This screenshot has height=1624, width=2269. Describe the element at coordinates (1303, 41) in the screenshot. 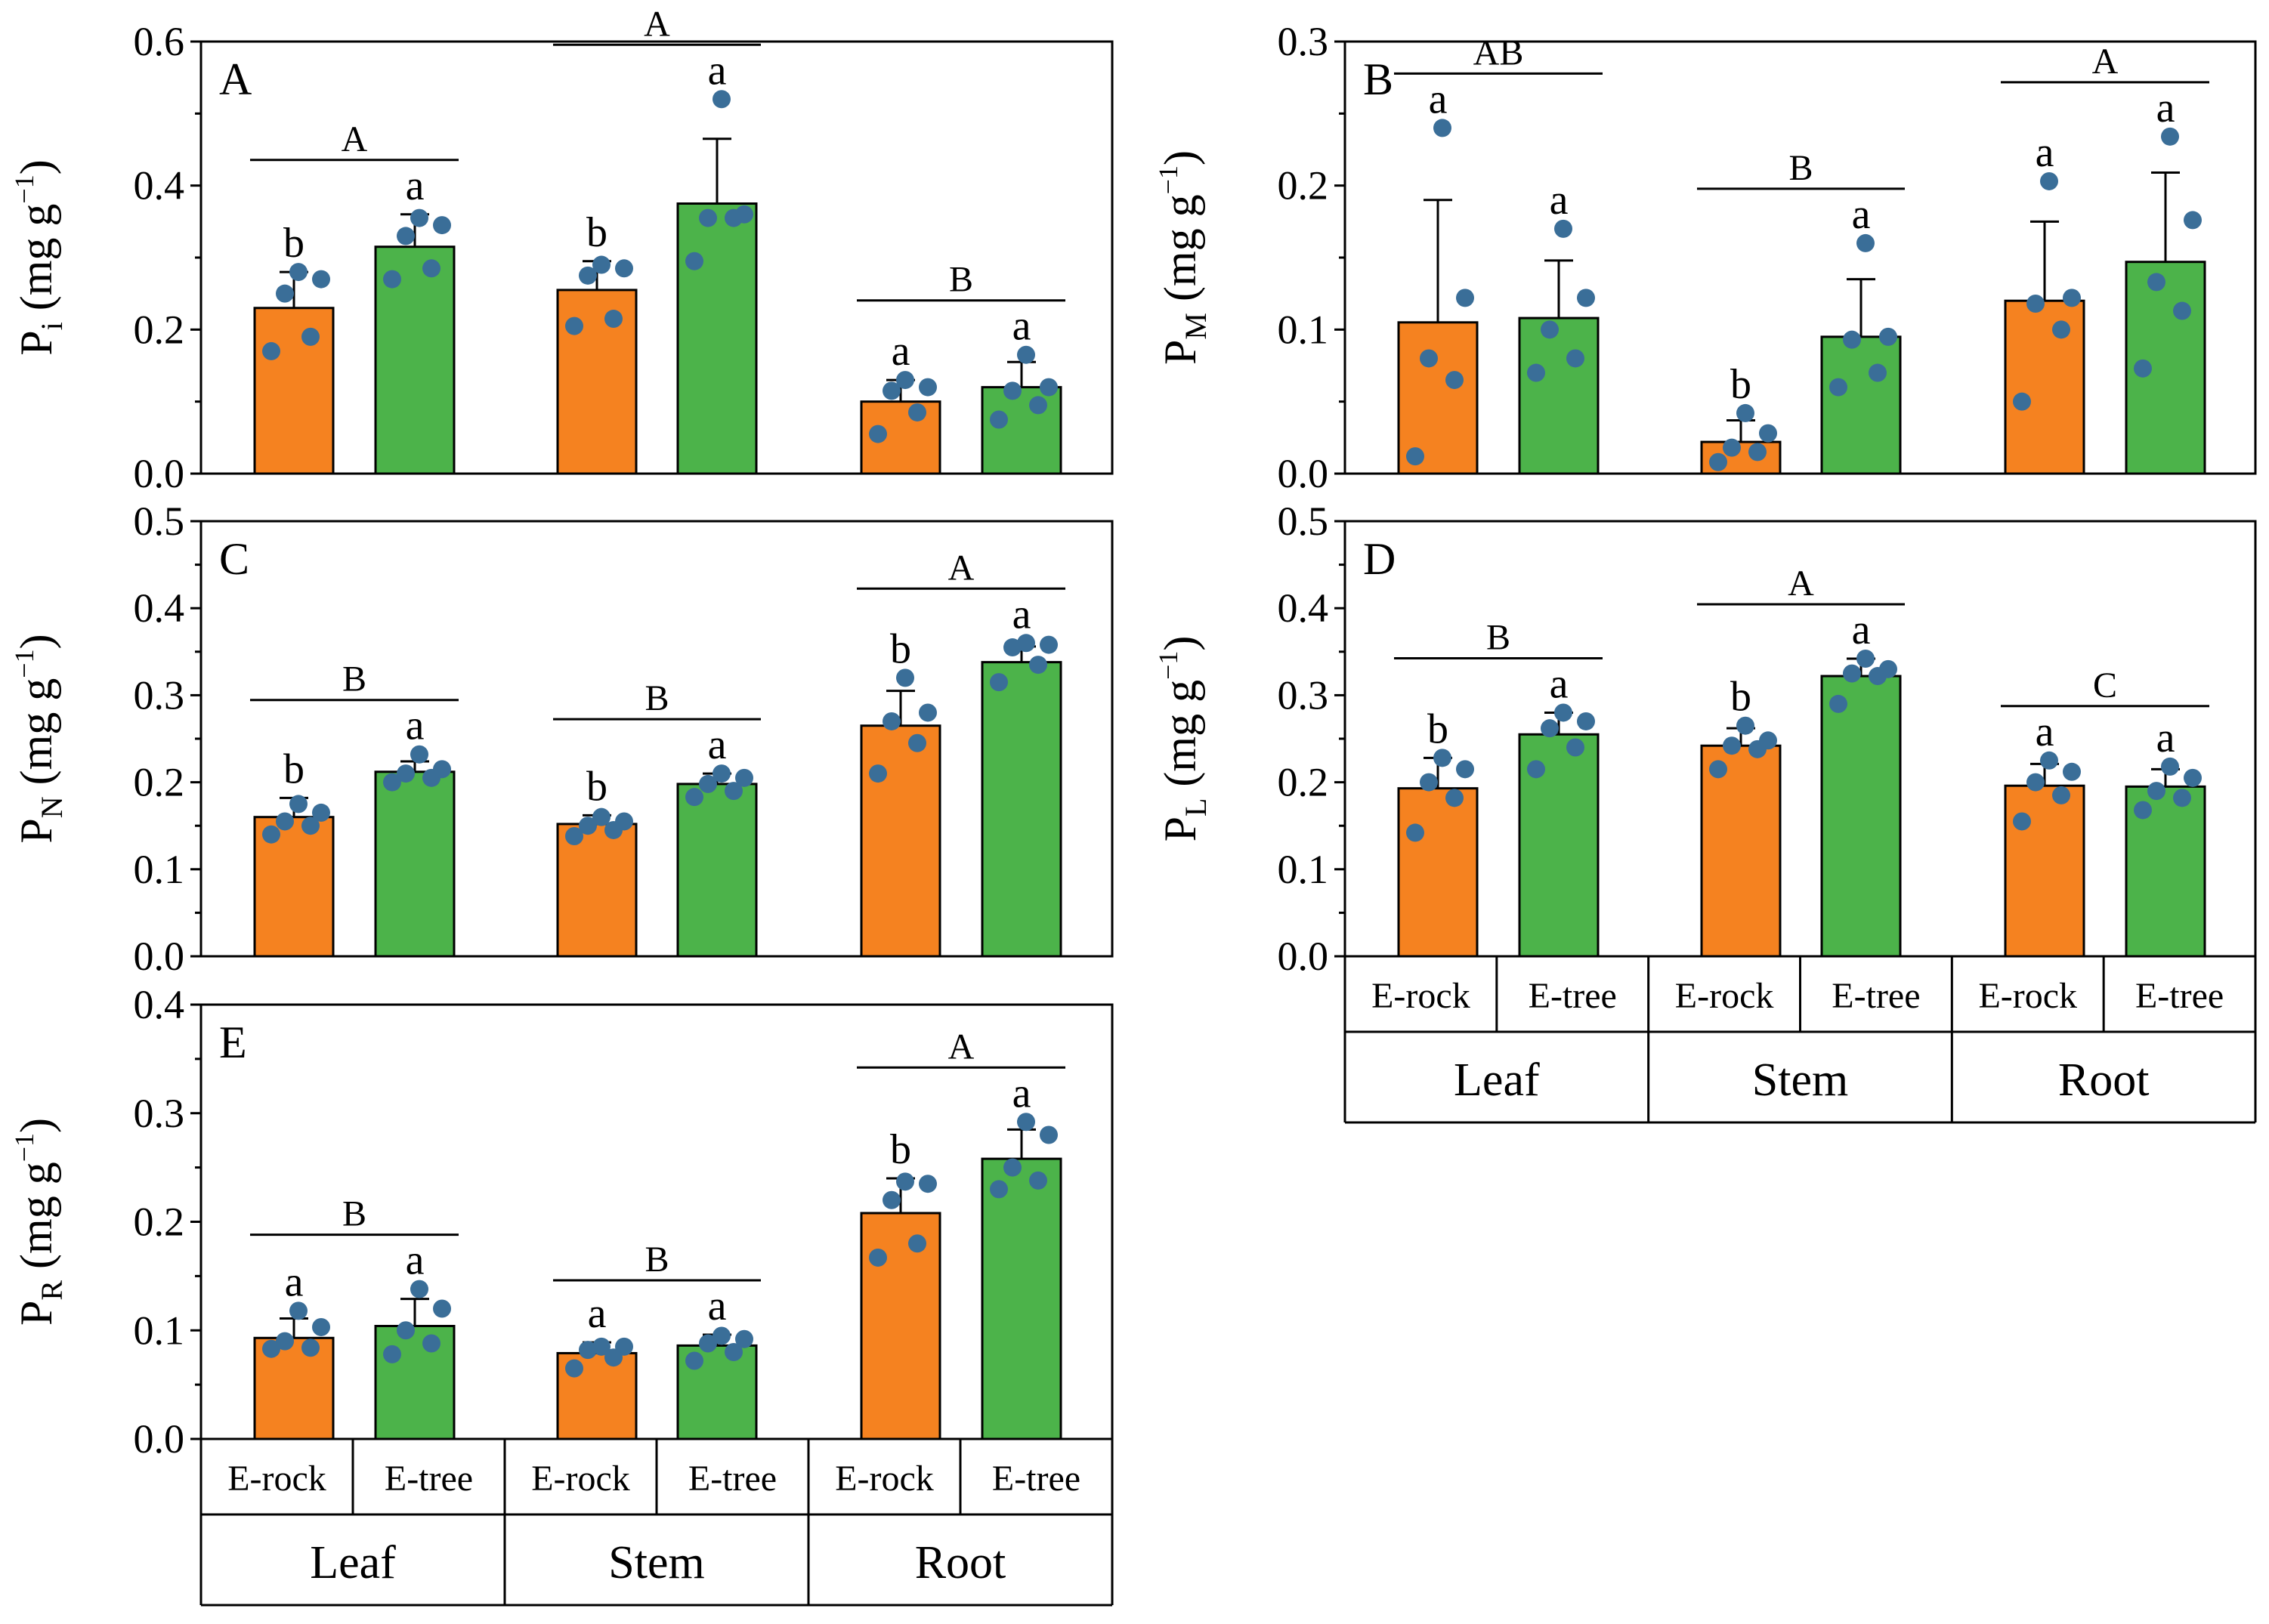

I see `panel-b-ytick-label: 0.3` at that location.